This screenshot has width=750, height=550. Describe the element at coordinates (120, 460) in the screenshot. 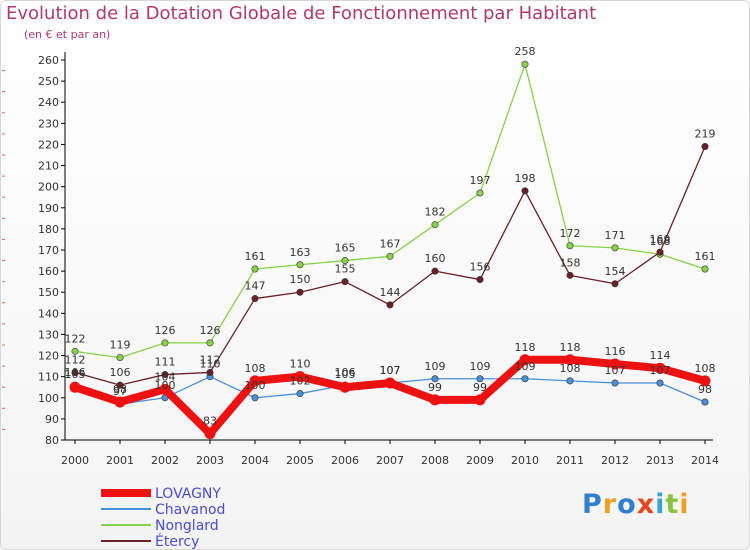

I see `x-tick-label: 2001` at that location.